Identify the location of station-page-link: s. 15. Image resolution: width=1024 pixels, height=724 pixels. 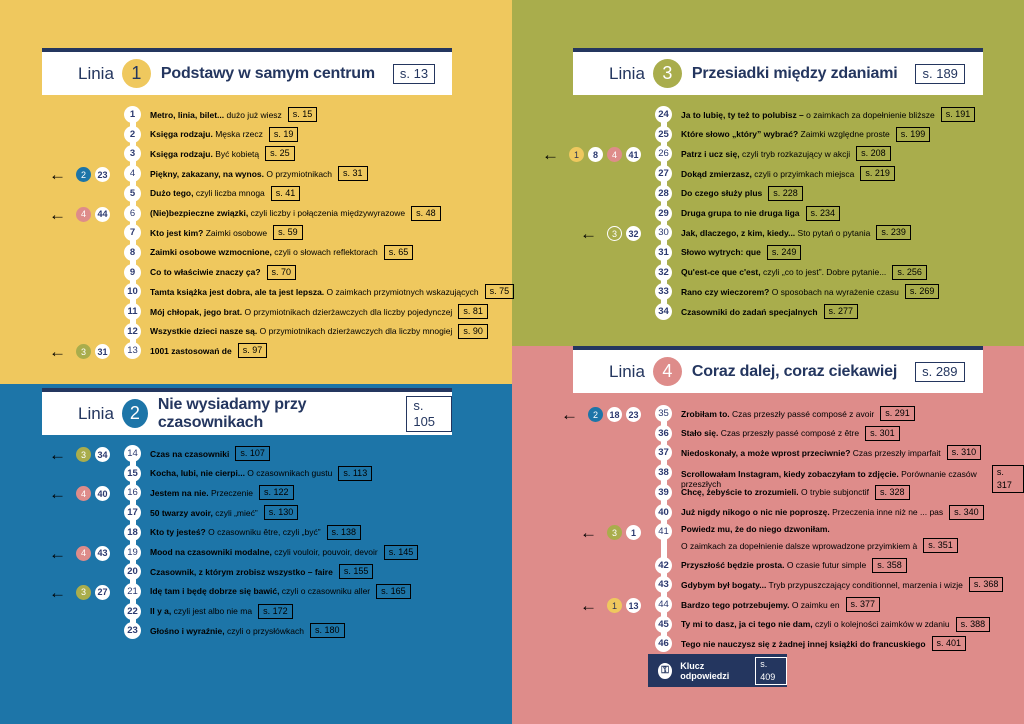
(302, 114).